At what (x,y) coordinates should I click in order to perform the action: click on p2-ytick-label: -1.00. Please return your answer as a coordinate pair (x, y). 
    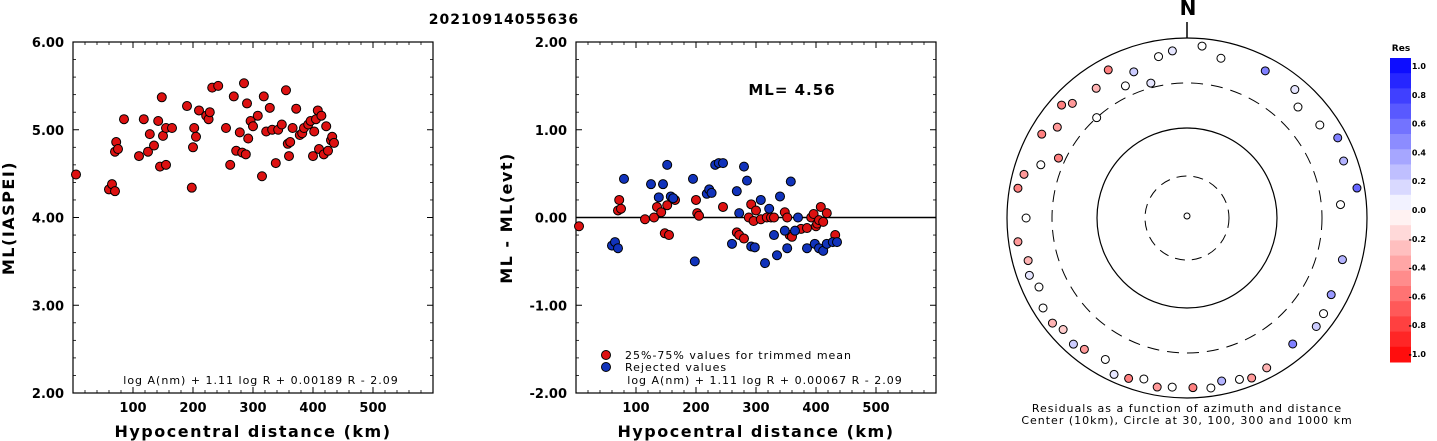
    Looking at the image, I should click on (548, 306).